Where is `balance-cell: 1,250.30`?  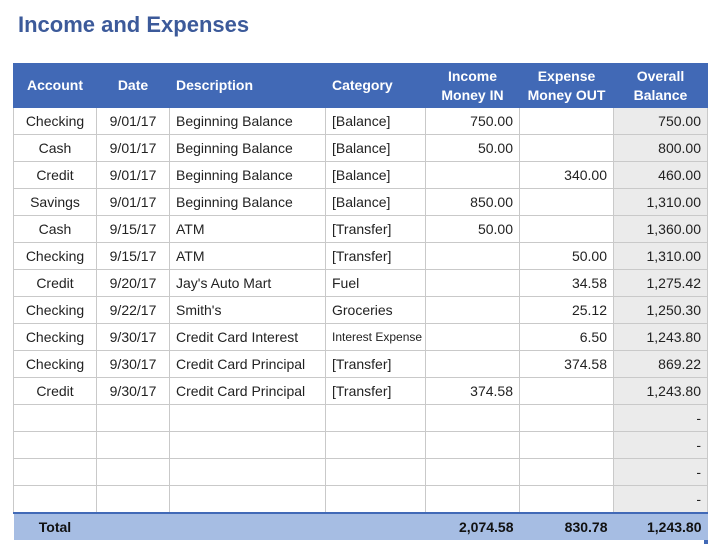
balance-cell: 1,250.30 is located at coordinates (660, 310).